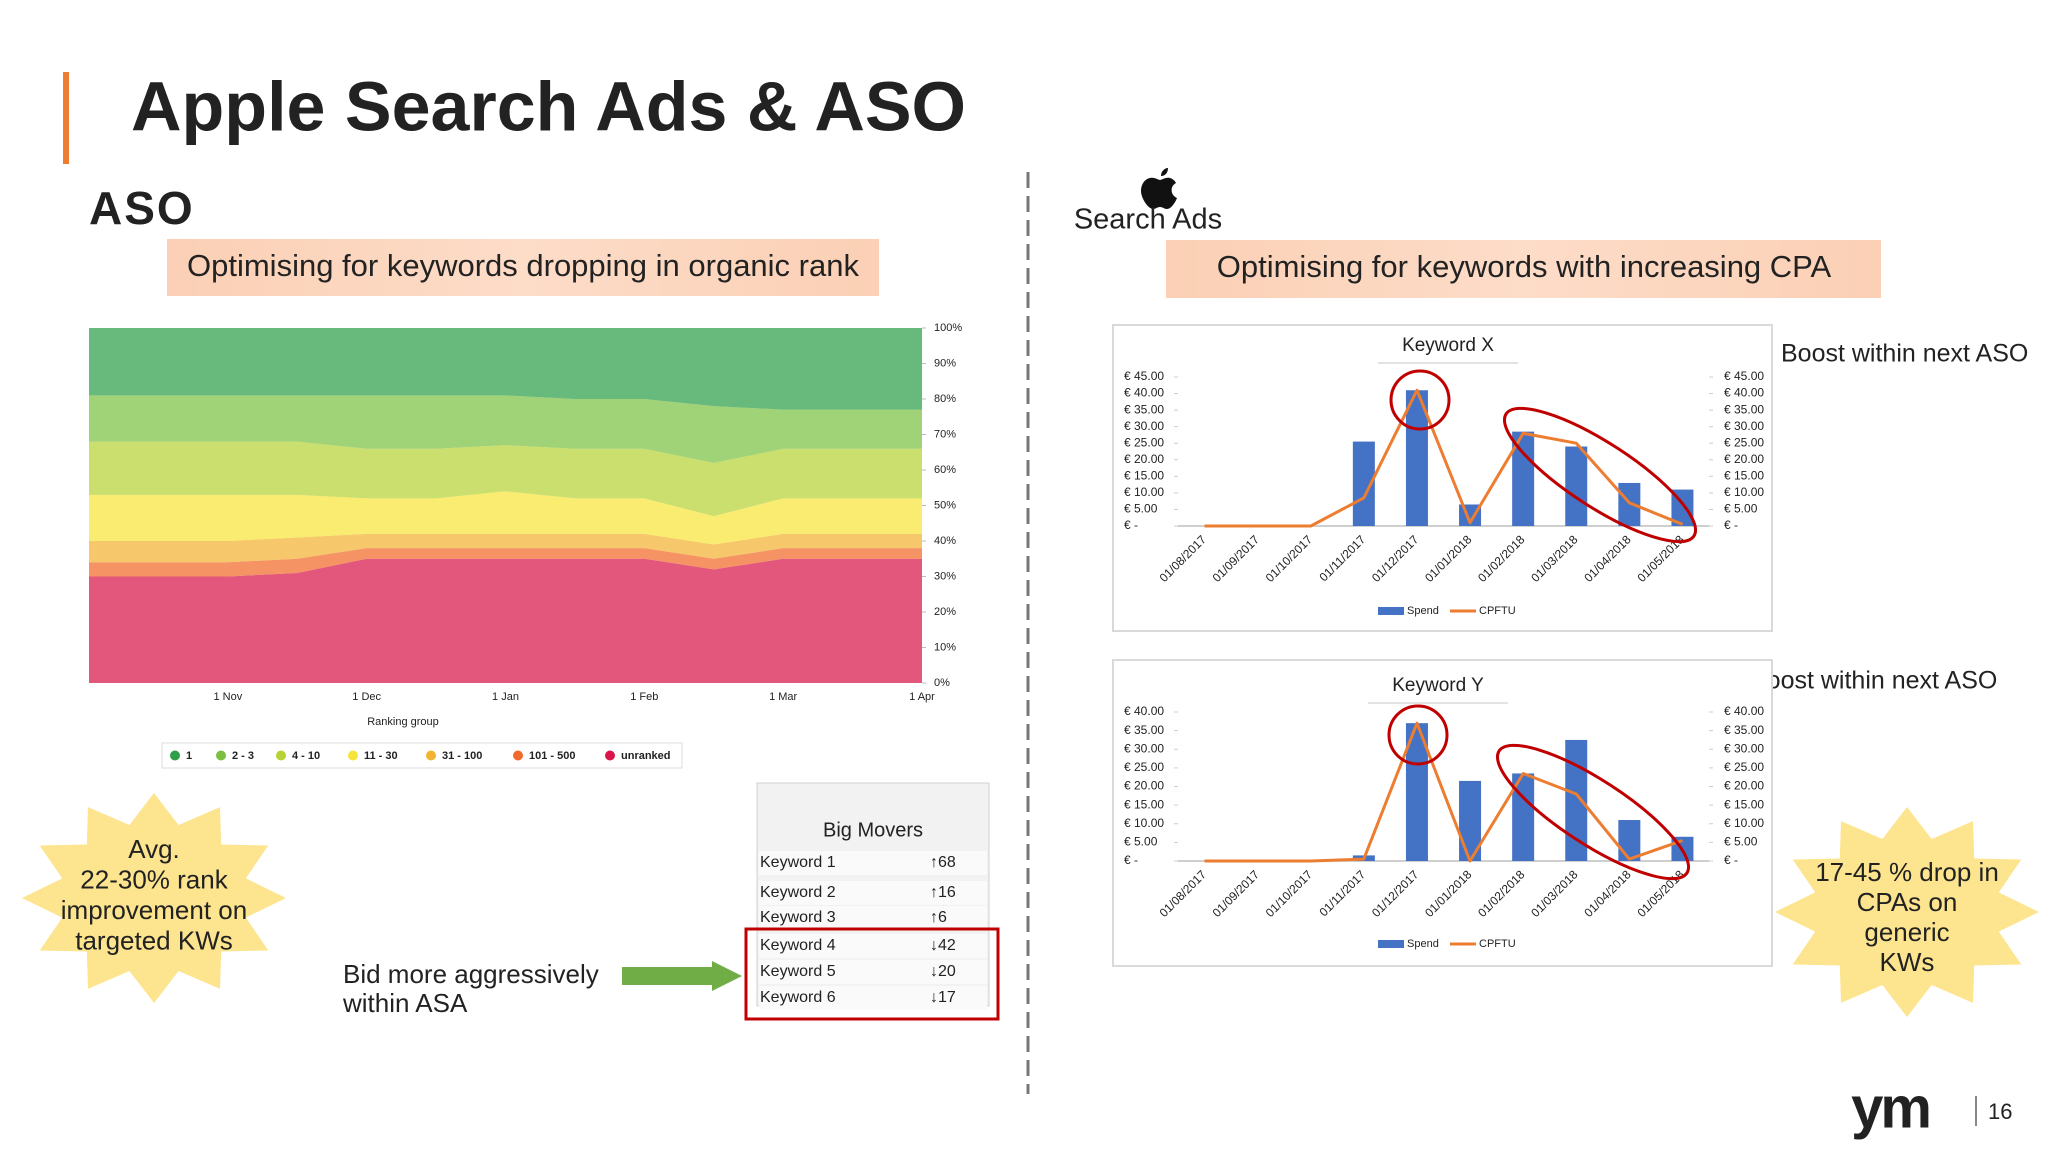 The image size is (2048, 1152). Describe the element at coordinates (1907, 902) in the screenshot. I see `star-text: CPAs on` at that location.